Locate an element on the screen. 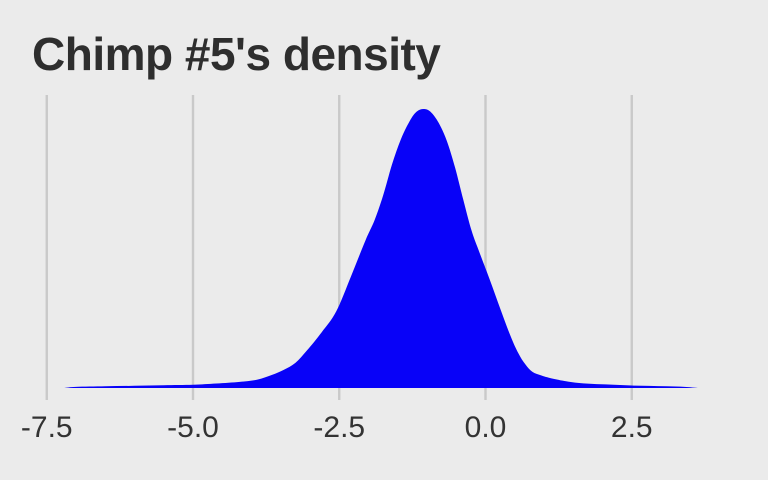 The width and height of the screenshot is (768, 480). x-tick-label: -5.0 is located at coordinates (193, 427).